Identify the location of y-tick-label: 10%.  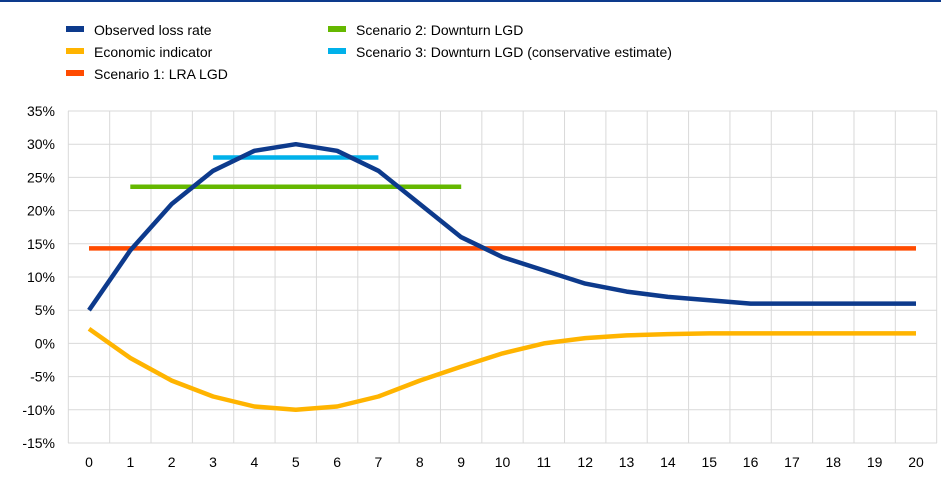
(41, 277).